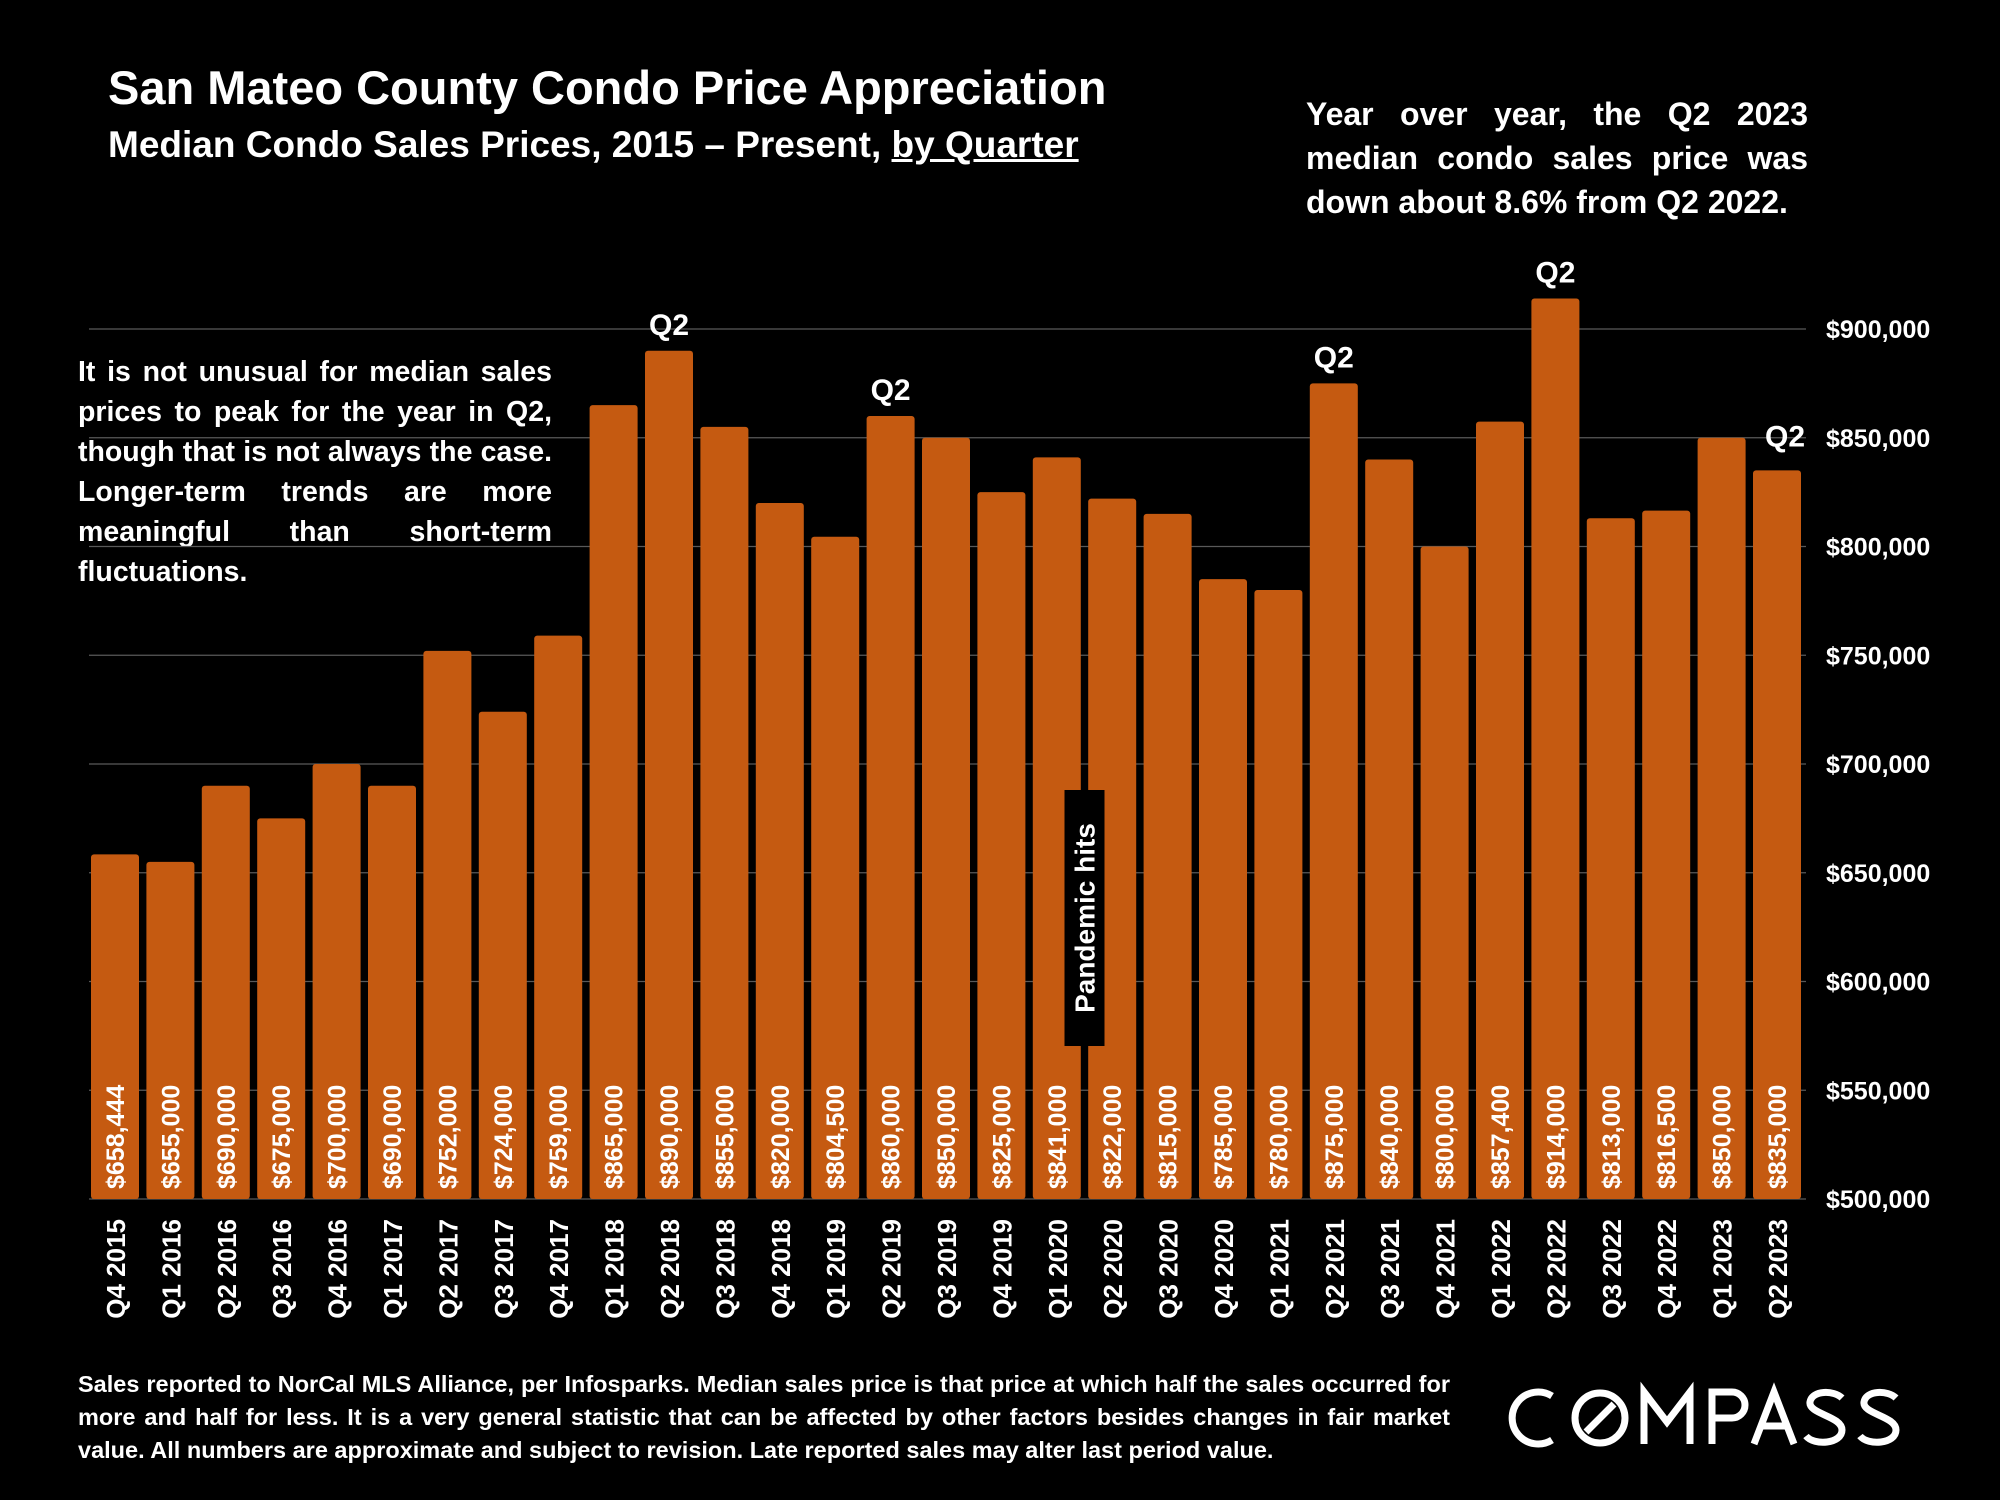 Image resolution: width=2000 pixels, height=1500 pixels. Describe the element at coordinates (1002, 1137) in the screenshot. I see `data-label: $825,000` at that location.